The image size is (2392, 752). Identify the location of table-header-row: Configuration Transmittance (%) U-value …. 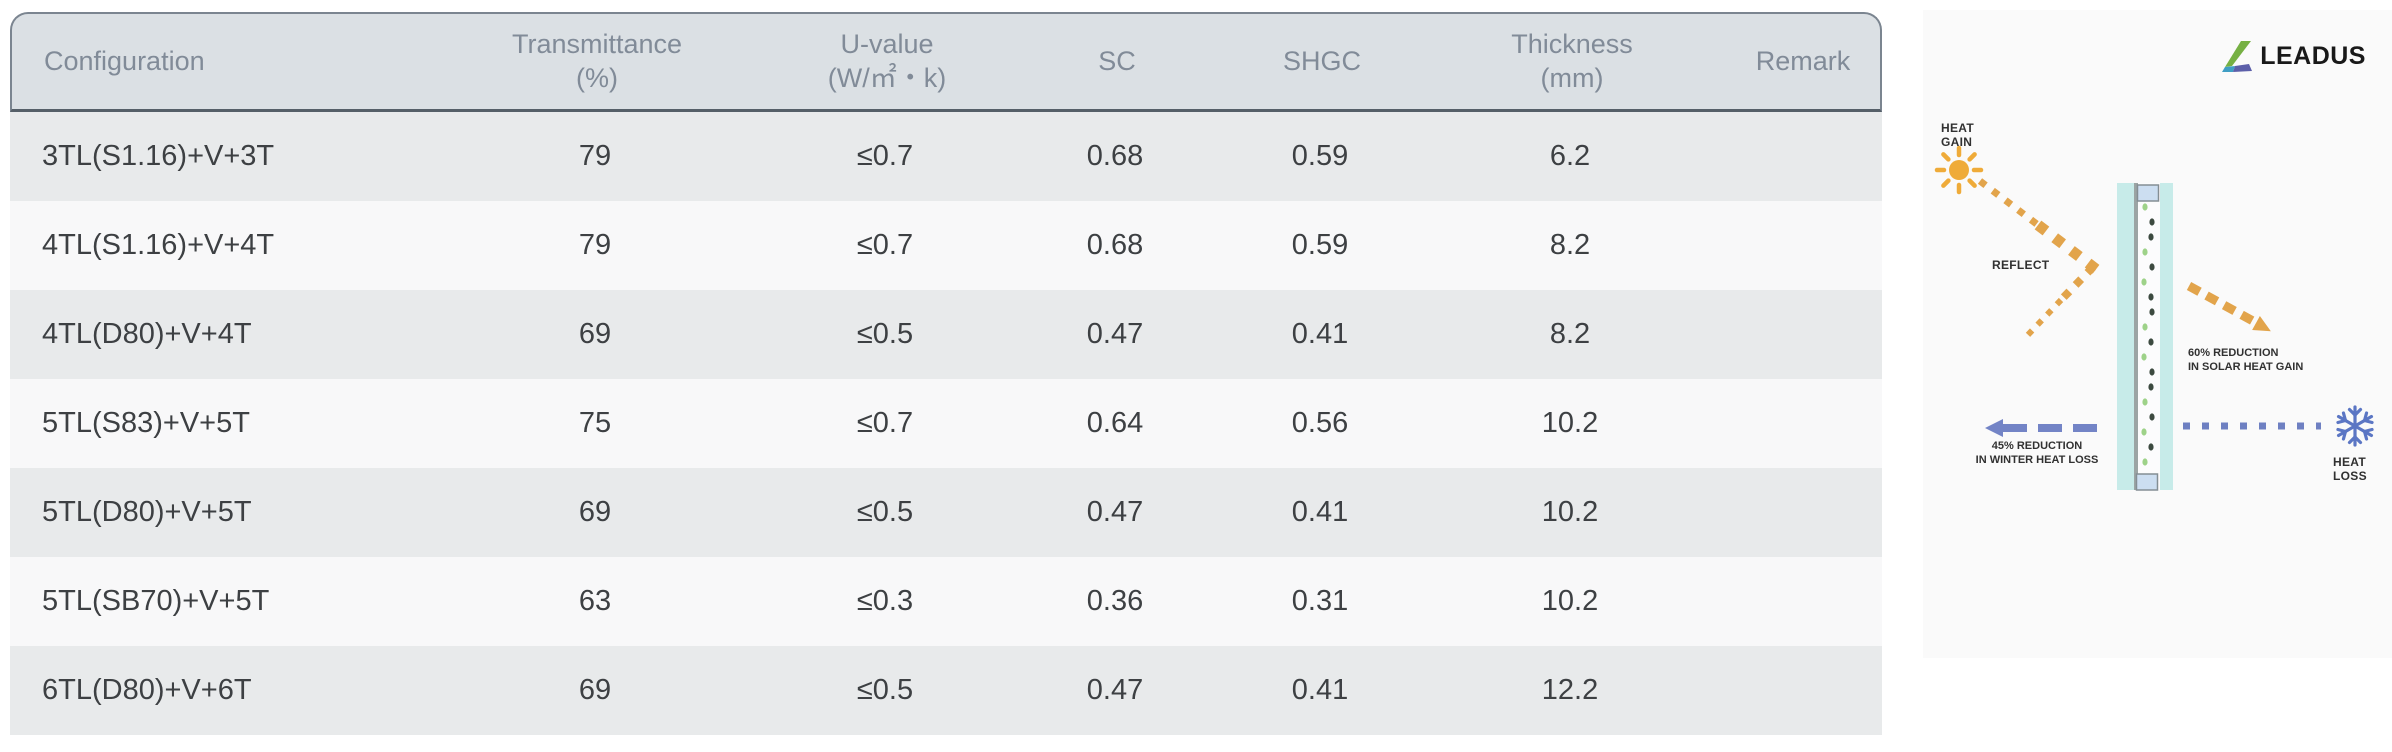
(946, 62).